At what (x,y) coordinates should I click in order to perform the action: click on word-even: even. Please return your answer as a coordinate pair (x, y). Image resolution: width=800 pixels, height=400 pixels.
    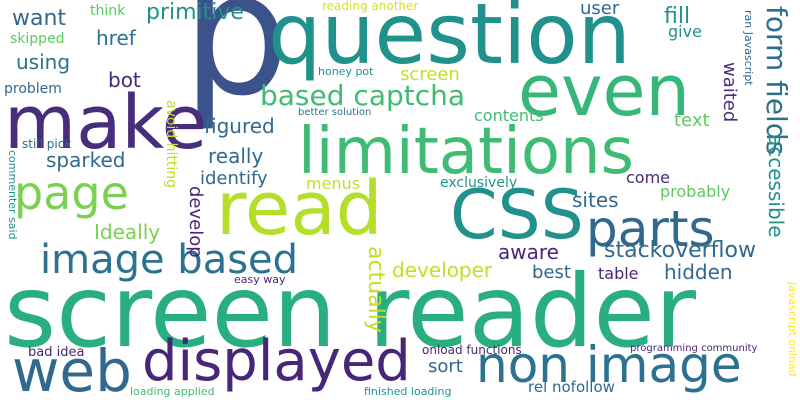
    Looking at the image, I should click on (604, 91).